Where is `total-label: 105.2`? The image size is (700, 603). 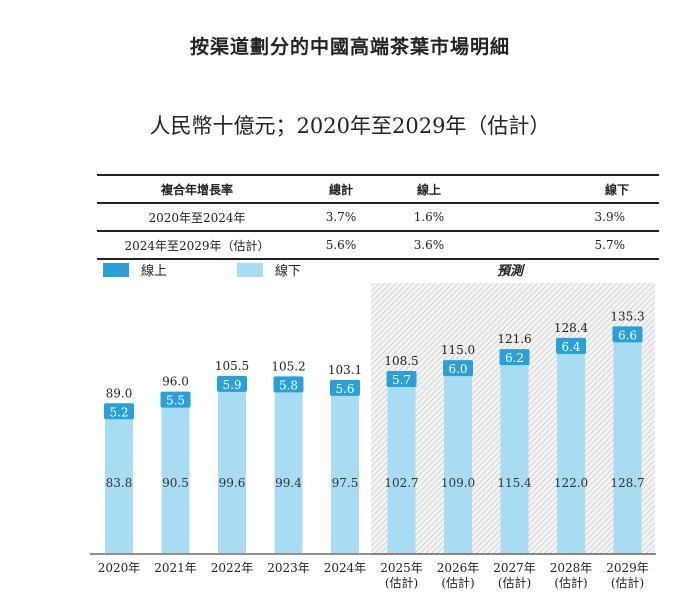
total-label: 105.2 is located at coordinates (288, 366).